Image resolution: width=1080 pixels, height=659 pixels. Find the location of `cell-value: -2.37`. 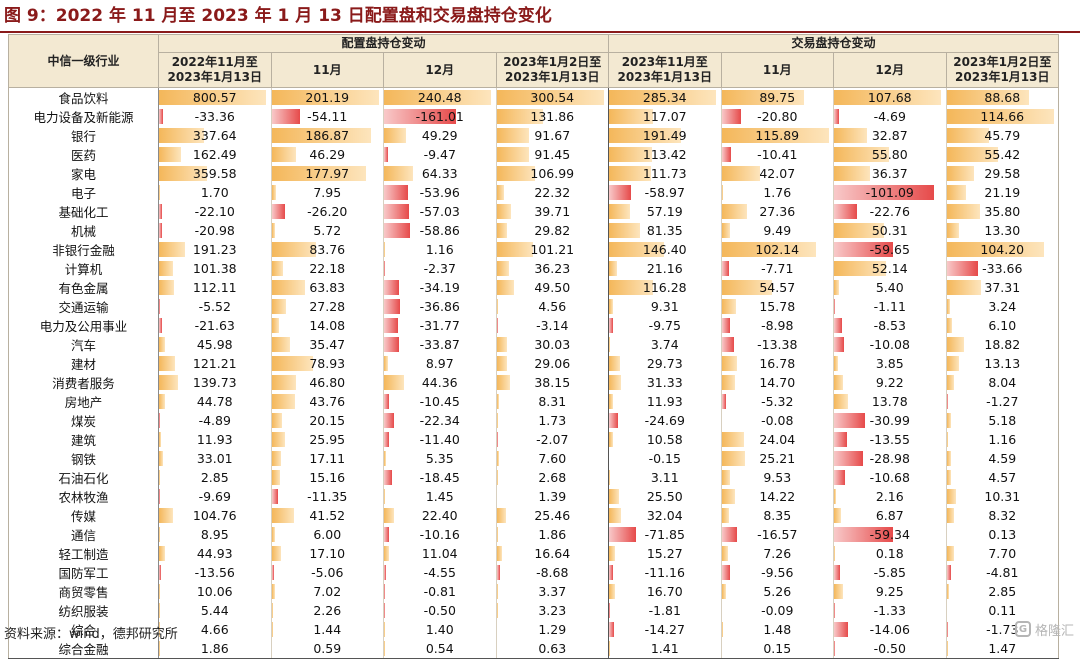

cell-value: -2.37 is located at coordinates (440, 269).